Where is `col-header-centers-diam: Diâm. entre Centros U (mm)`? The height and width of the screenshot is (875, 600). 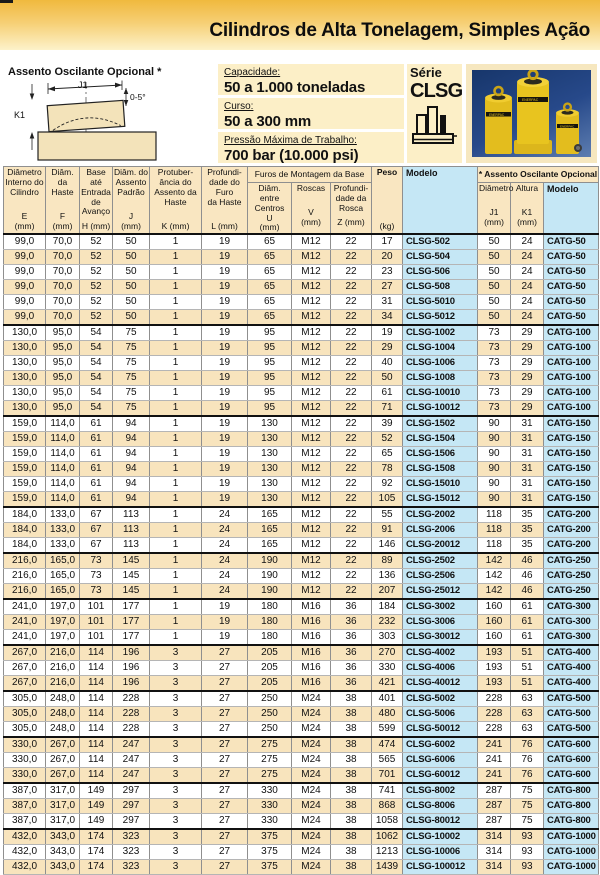 col-header-centers-diam: Diâm. entre Centros U (mm) is located at coordinates (269, 208).